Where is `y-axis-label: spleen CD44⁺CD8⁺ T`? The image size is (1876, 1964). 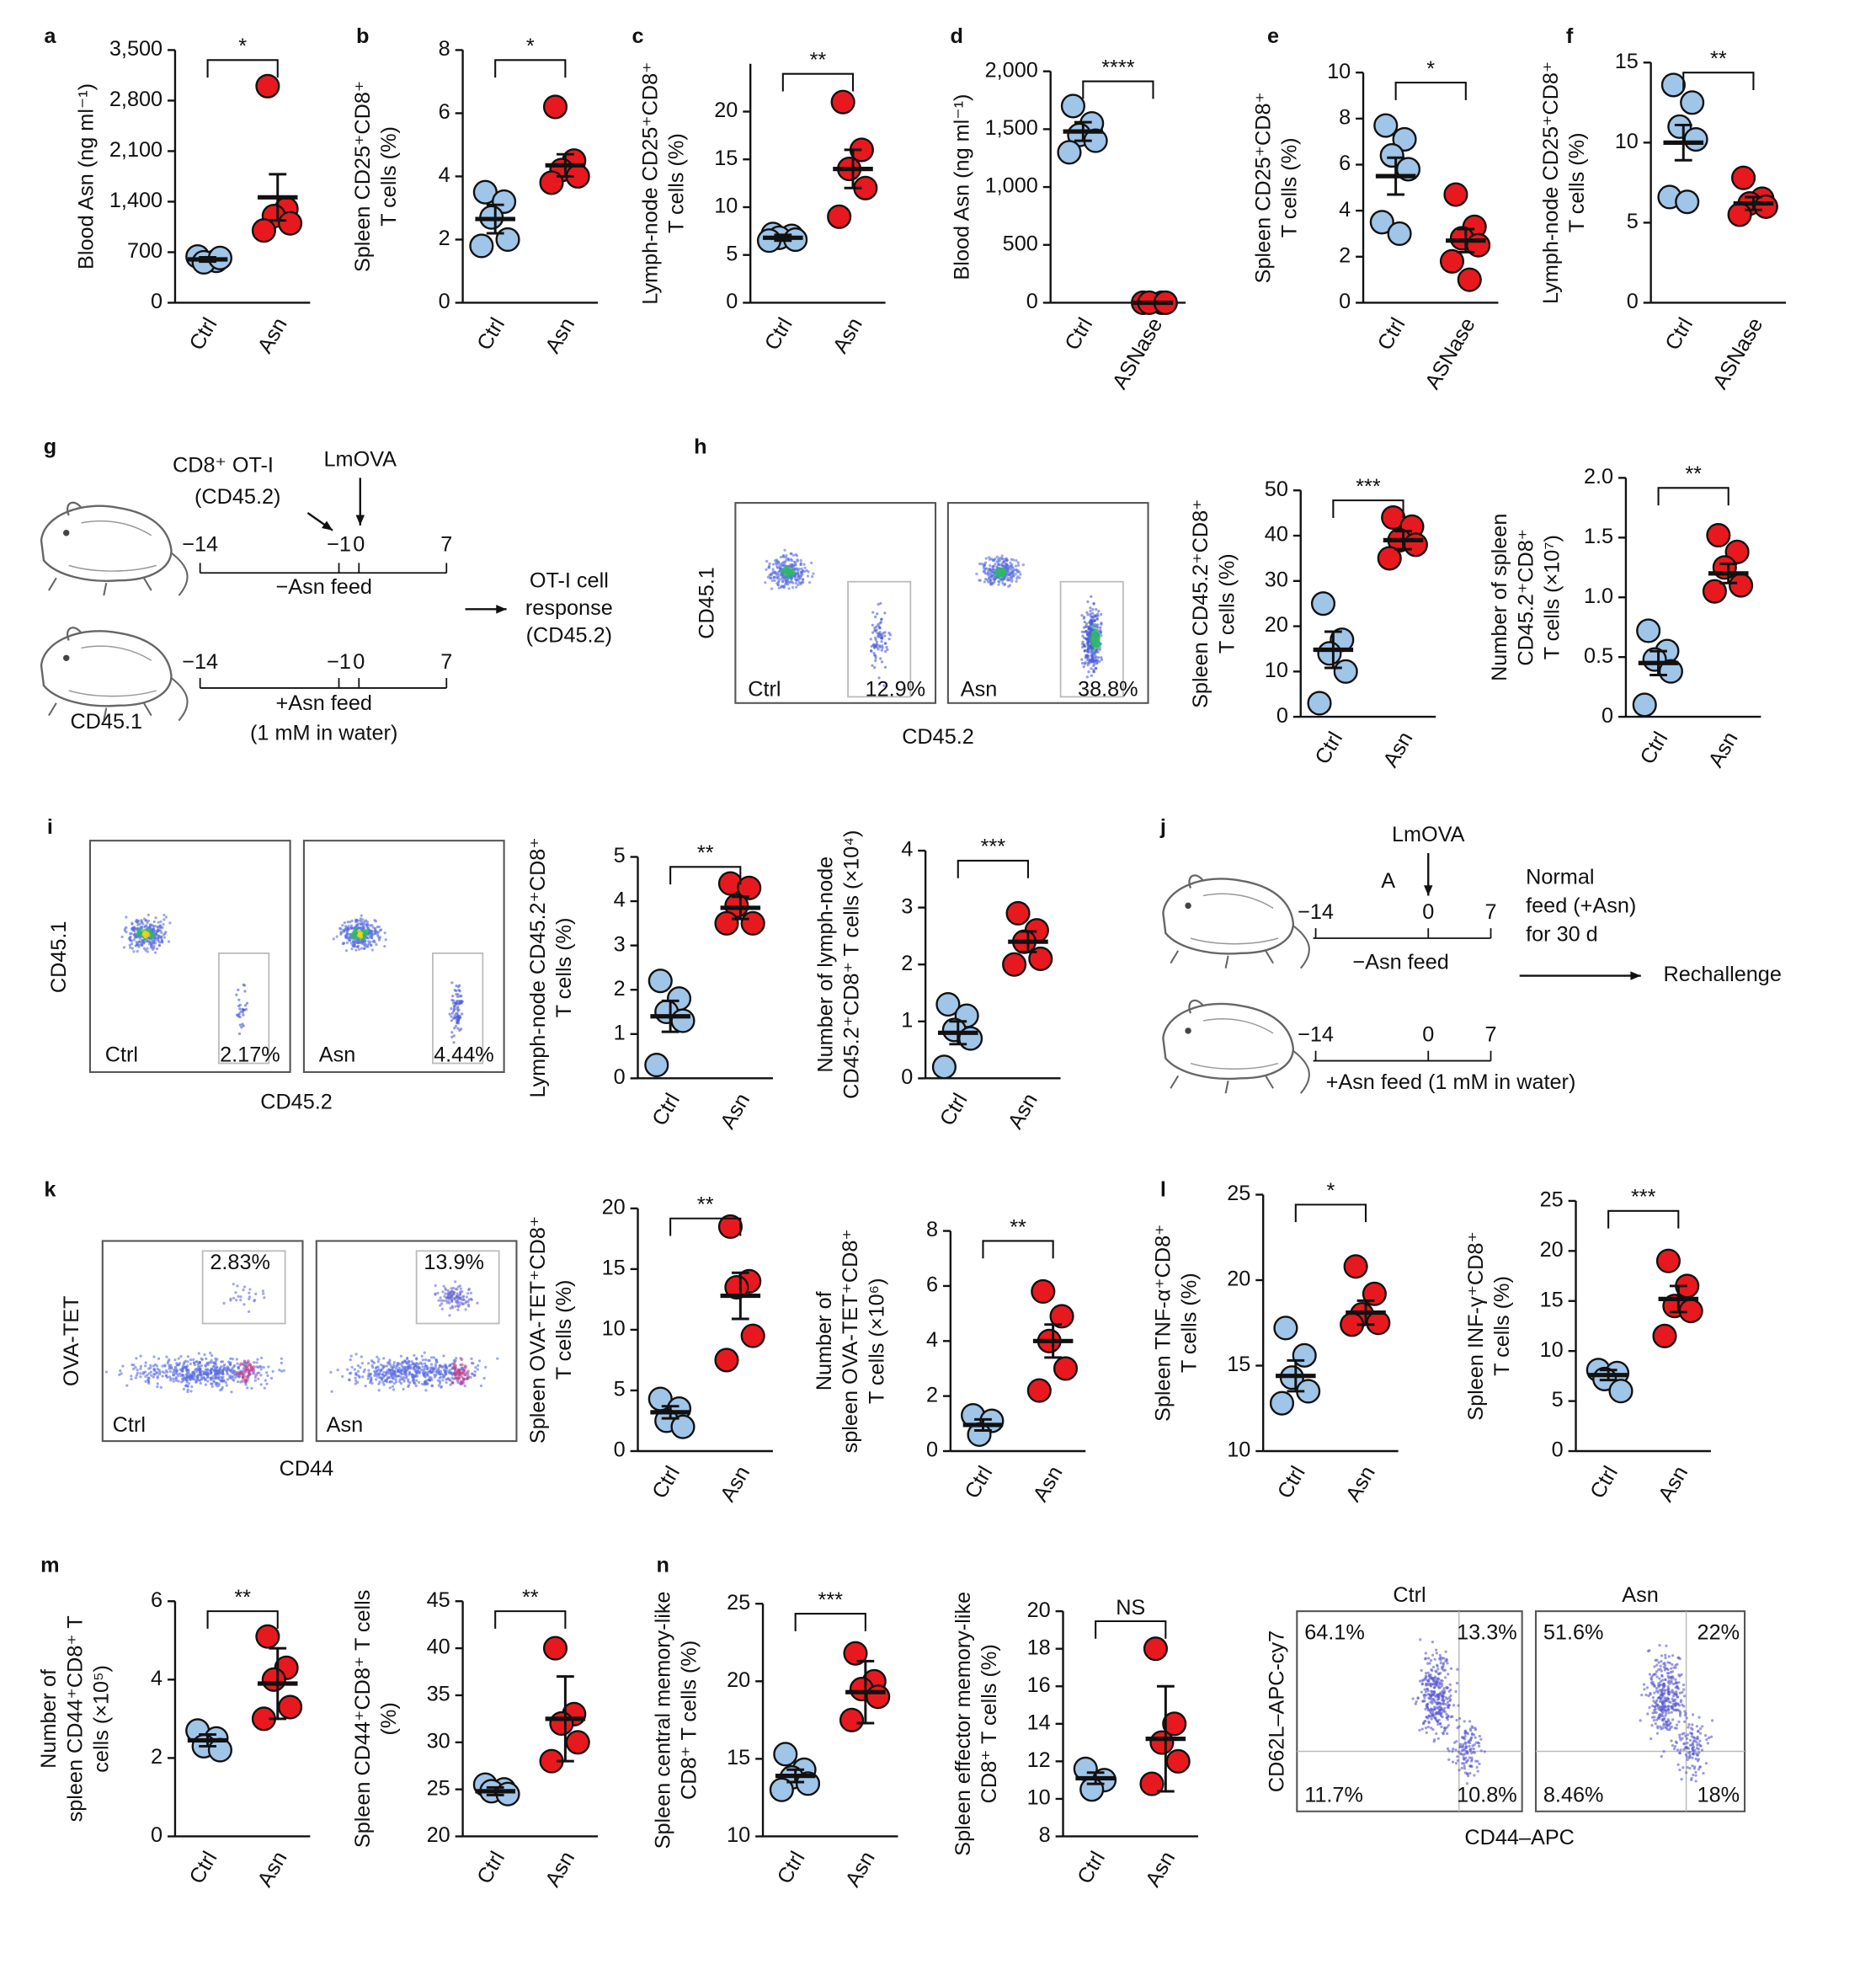
y-axis-label: spleen CD44⁺CD8⁺ T is located at coordinates (75, 1719).